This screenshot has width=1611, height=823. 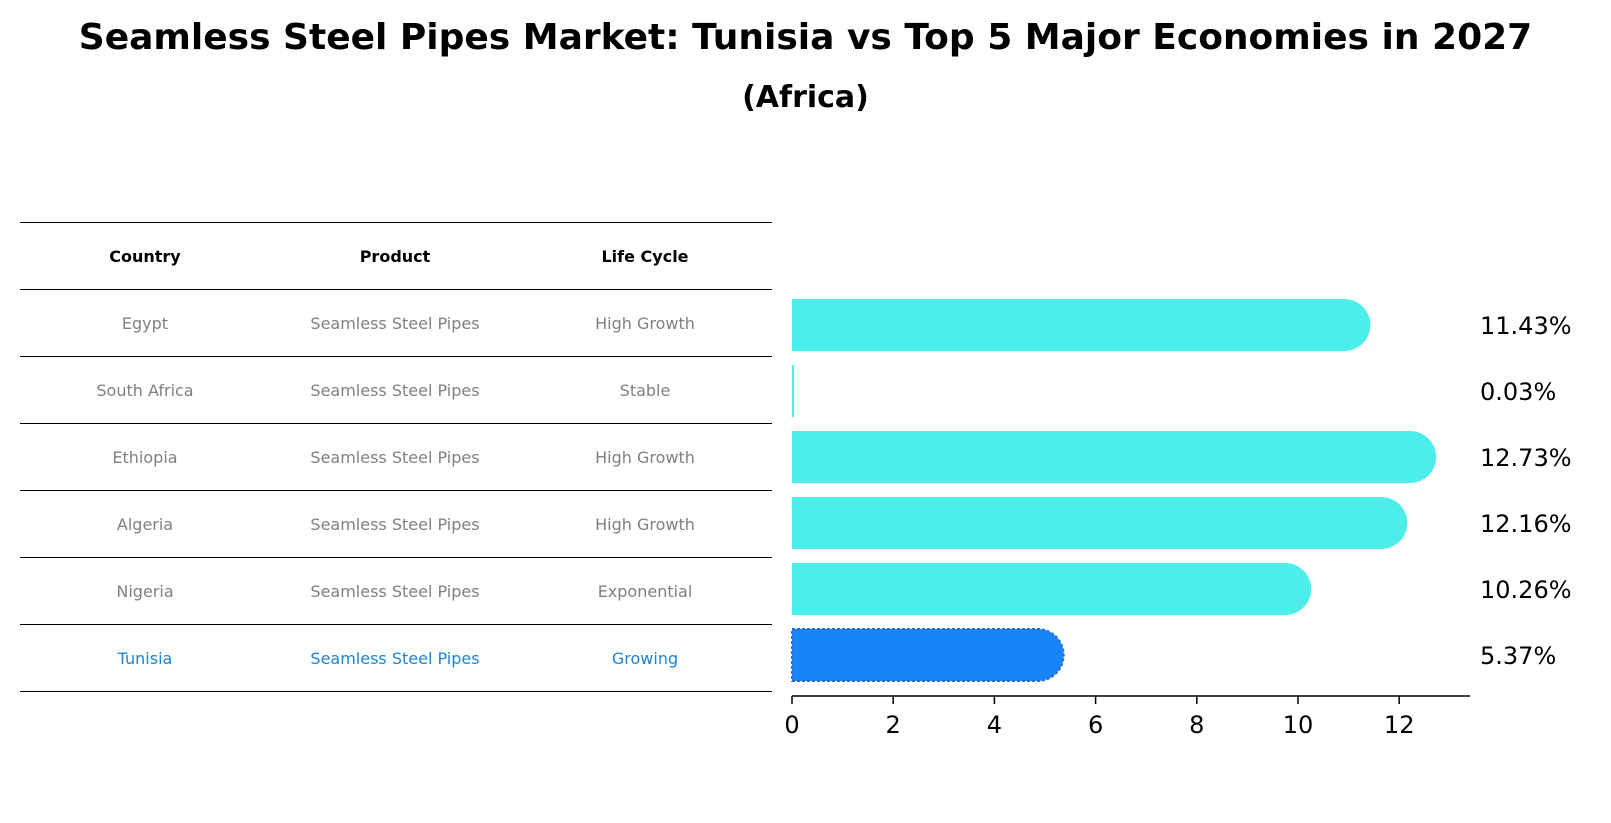 What do you see at coordinates (145, 524) in the screenshot?
I see `cell-country: Algeria` at bounding box center [145, 524].